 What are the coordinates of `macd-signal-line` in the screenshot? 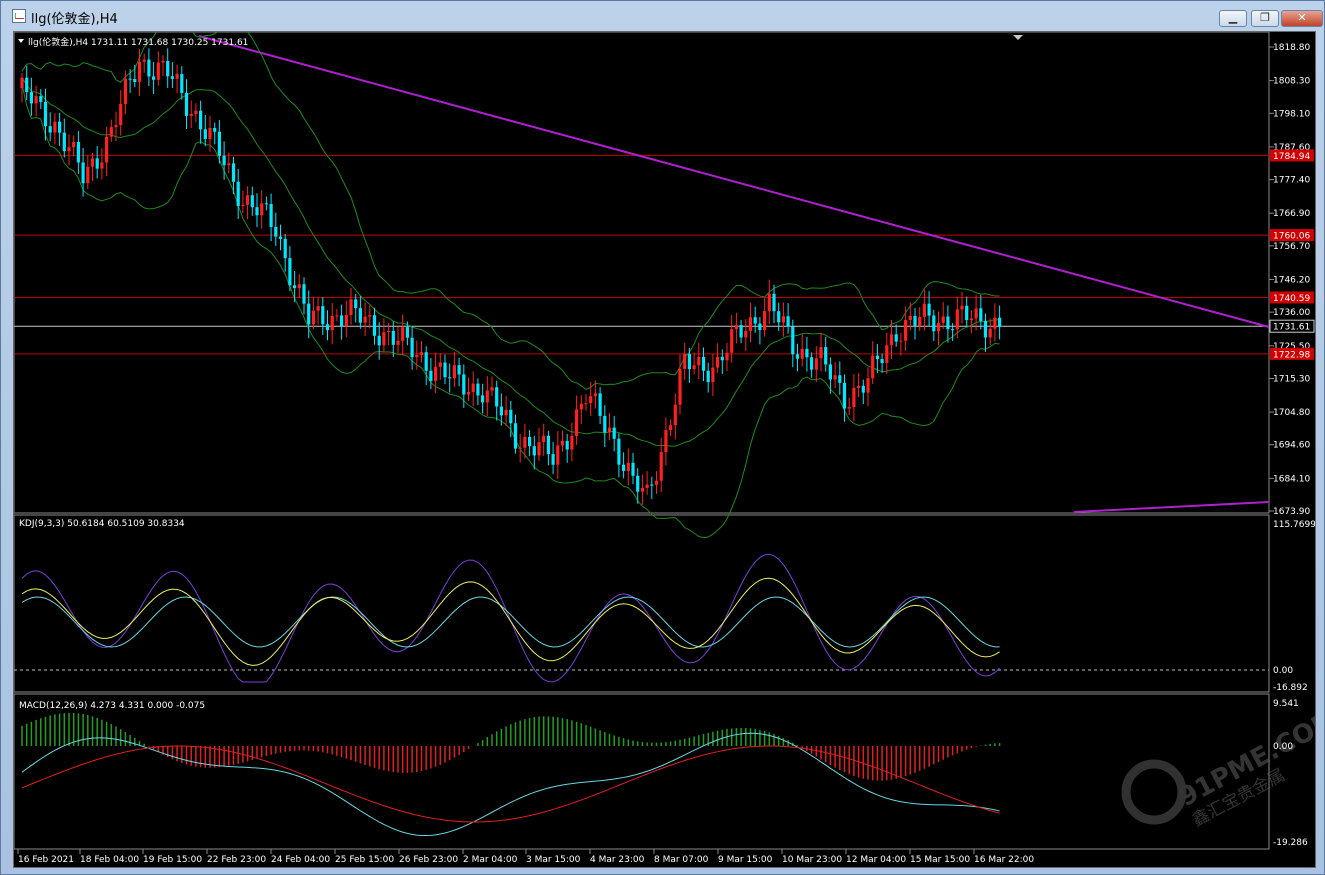 It's located at (510, 784).